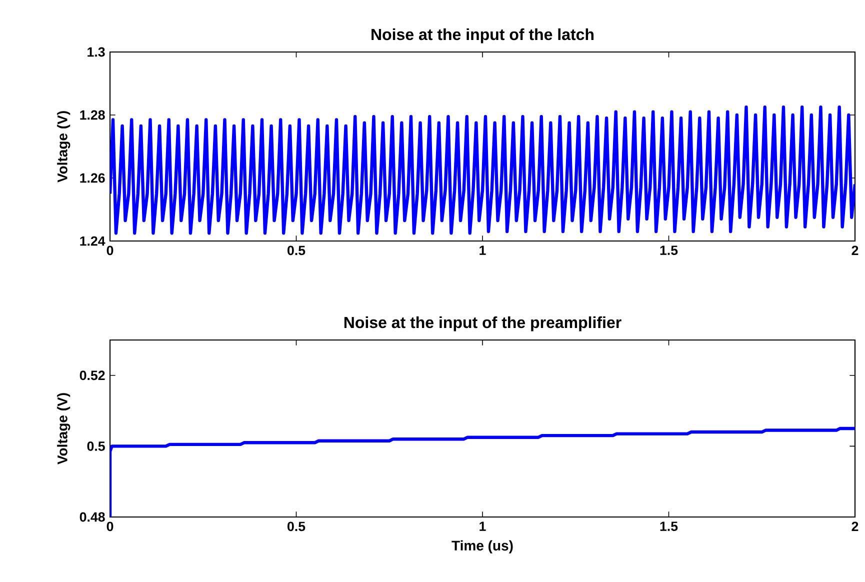  Describe the element at coordinates (482, 547) in the screenshot. I see `x-axis-title: Time (us)` at that location.